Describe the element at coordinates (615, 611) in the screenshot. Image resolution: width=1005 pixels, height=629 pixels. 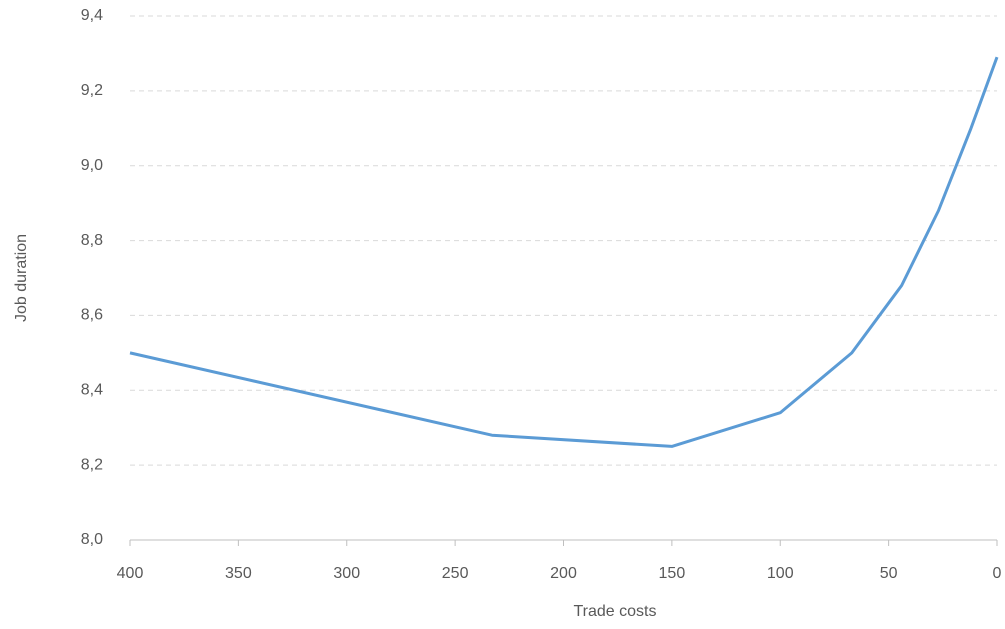
I see `x-axis-label: Trade costs` at that location.